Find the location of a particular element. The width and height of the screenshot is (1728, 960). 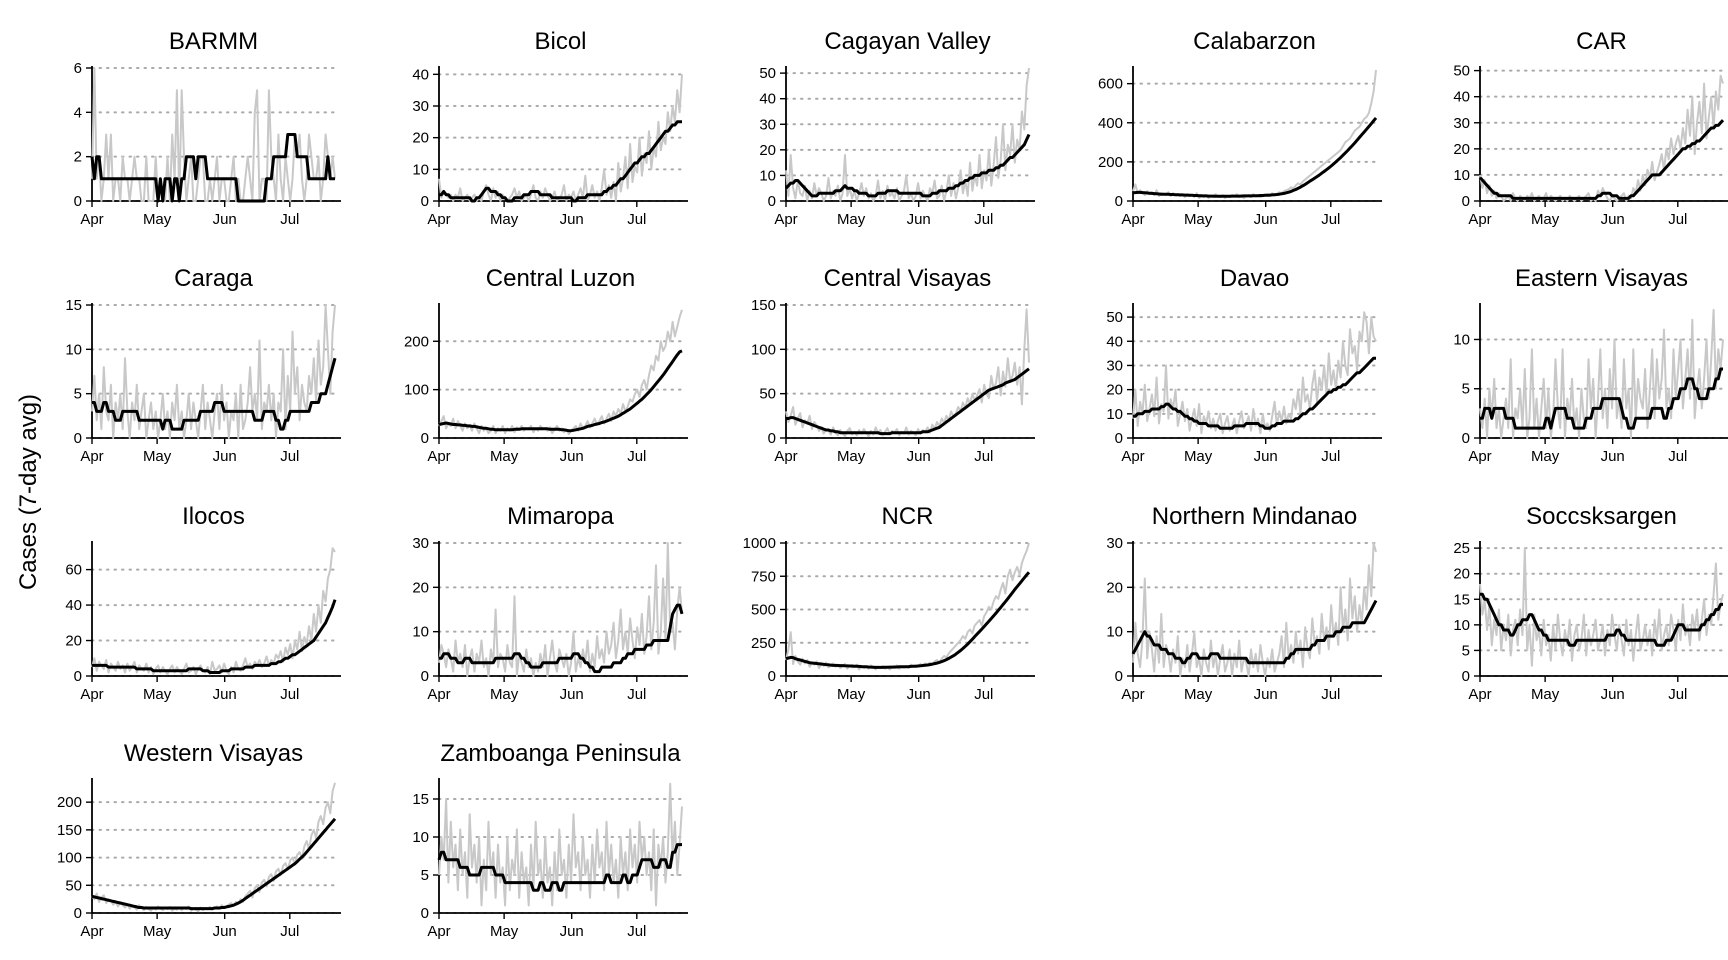

panel-zamboanga-peninsula: Zamboanga Peninsula 0 5 10 15 Apr May Jun Jul is located at coordinates (550, 840).